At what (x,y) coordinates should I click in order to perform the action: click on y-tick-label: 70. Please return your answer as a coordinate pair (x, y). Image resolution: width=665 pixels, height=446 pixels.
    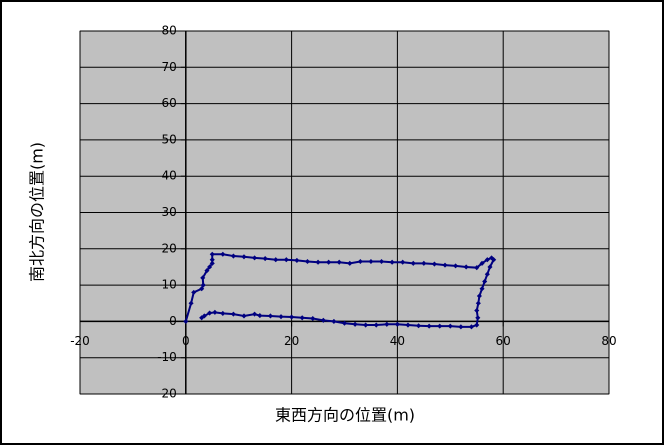
    Looking at the image, I should click on (169, 67).